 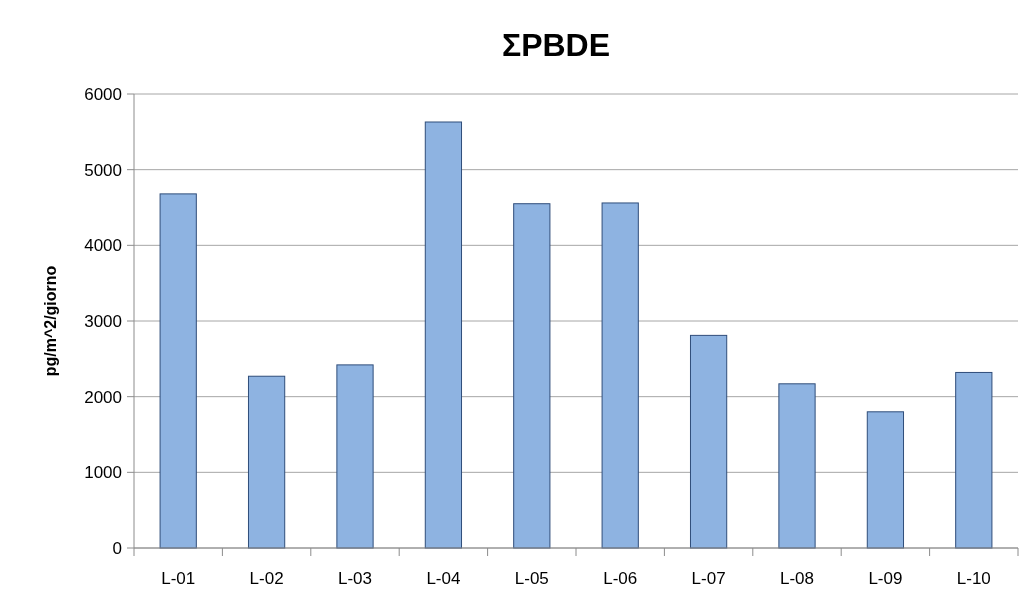 What do you see at coordinates (797, 578) in the screenshot?
I see `x-tick-label: L-08` at bounding box center [797, 578].